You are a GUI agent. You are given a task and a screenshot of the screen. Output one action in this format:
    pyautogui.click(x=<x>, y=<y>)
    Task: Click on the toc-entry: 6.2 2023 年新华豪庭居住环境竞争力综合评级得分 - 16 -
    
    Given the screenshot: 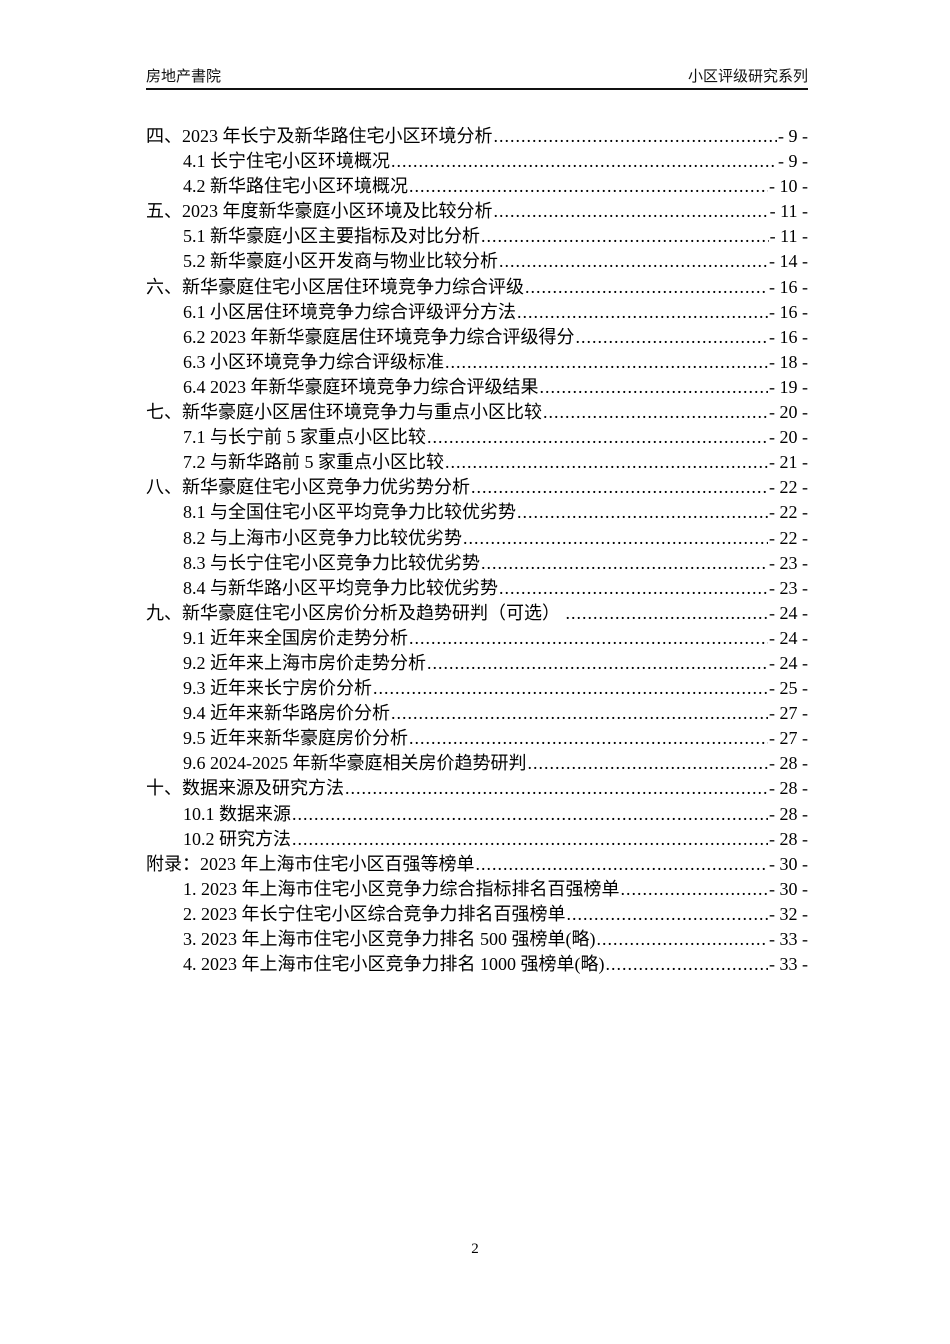 What is the action you would take?
    pyautogui.click(x=477, y=337)
    